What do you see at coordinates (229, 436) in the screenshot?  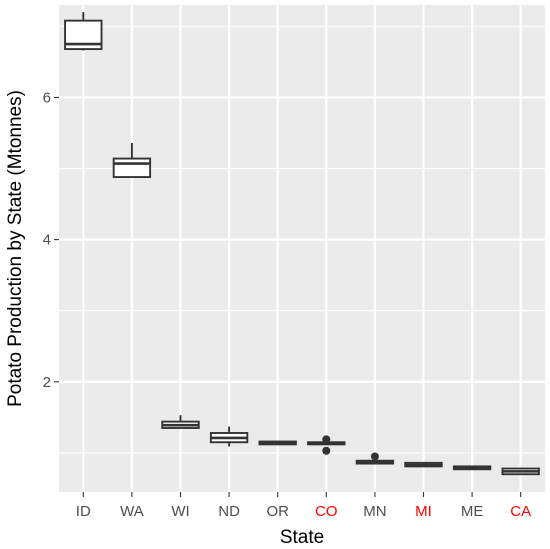 I see `box-nd` at bounding box center [229, 436].